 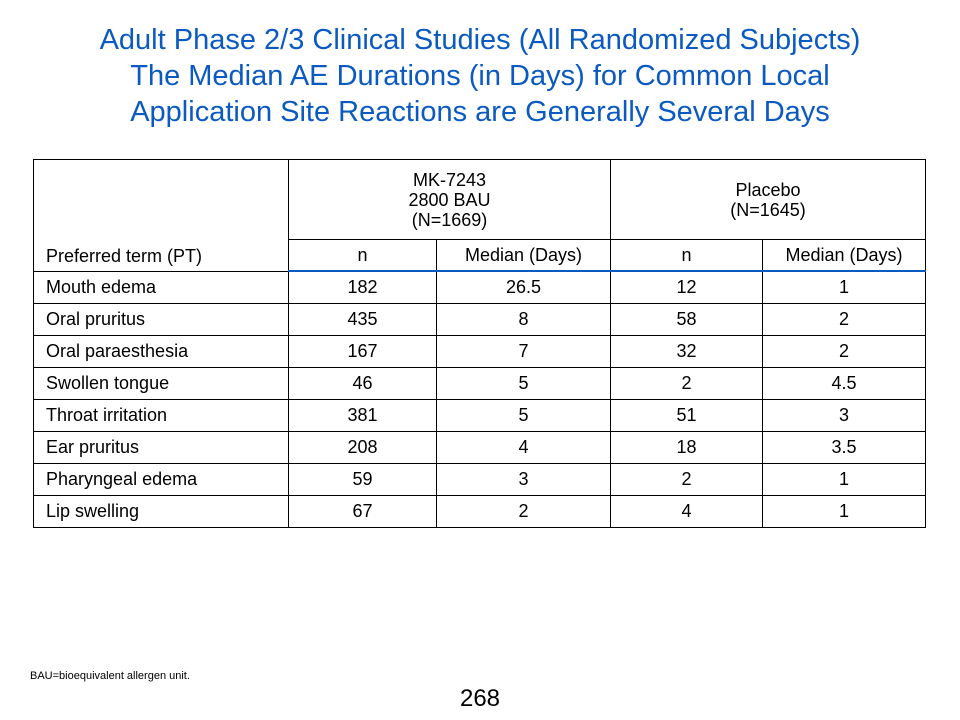 I want to click on mk-median-cell: 26.5, so click(x=523, y=287).